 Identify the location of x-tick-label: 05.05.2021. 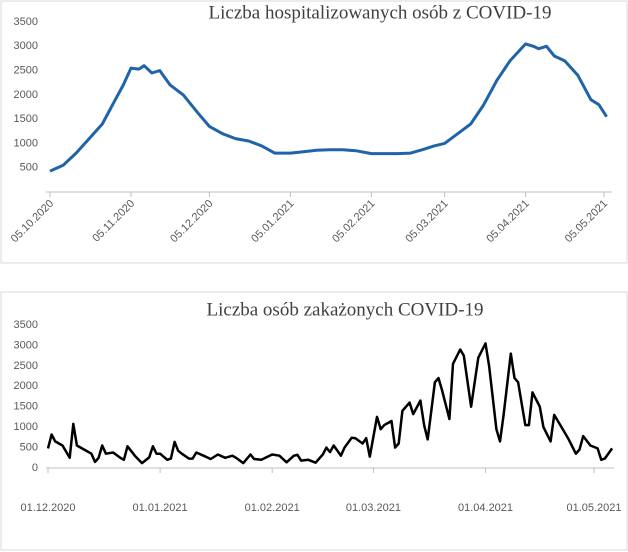
(586, 221).